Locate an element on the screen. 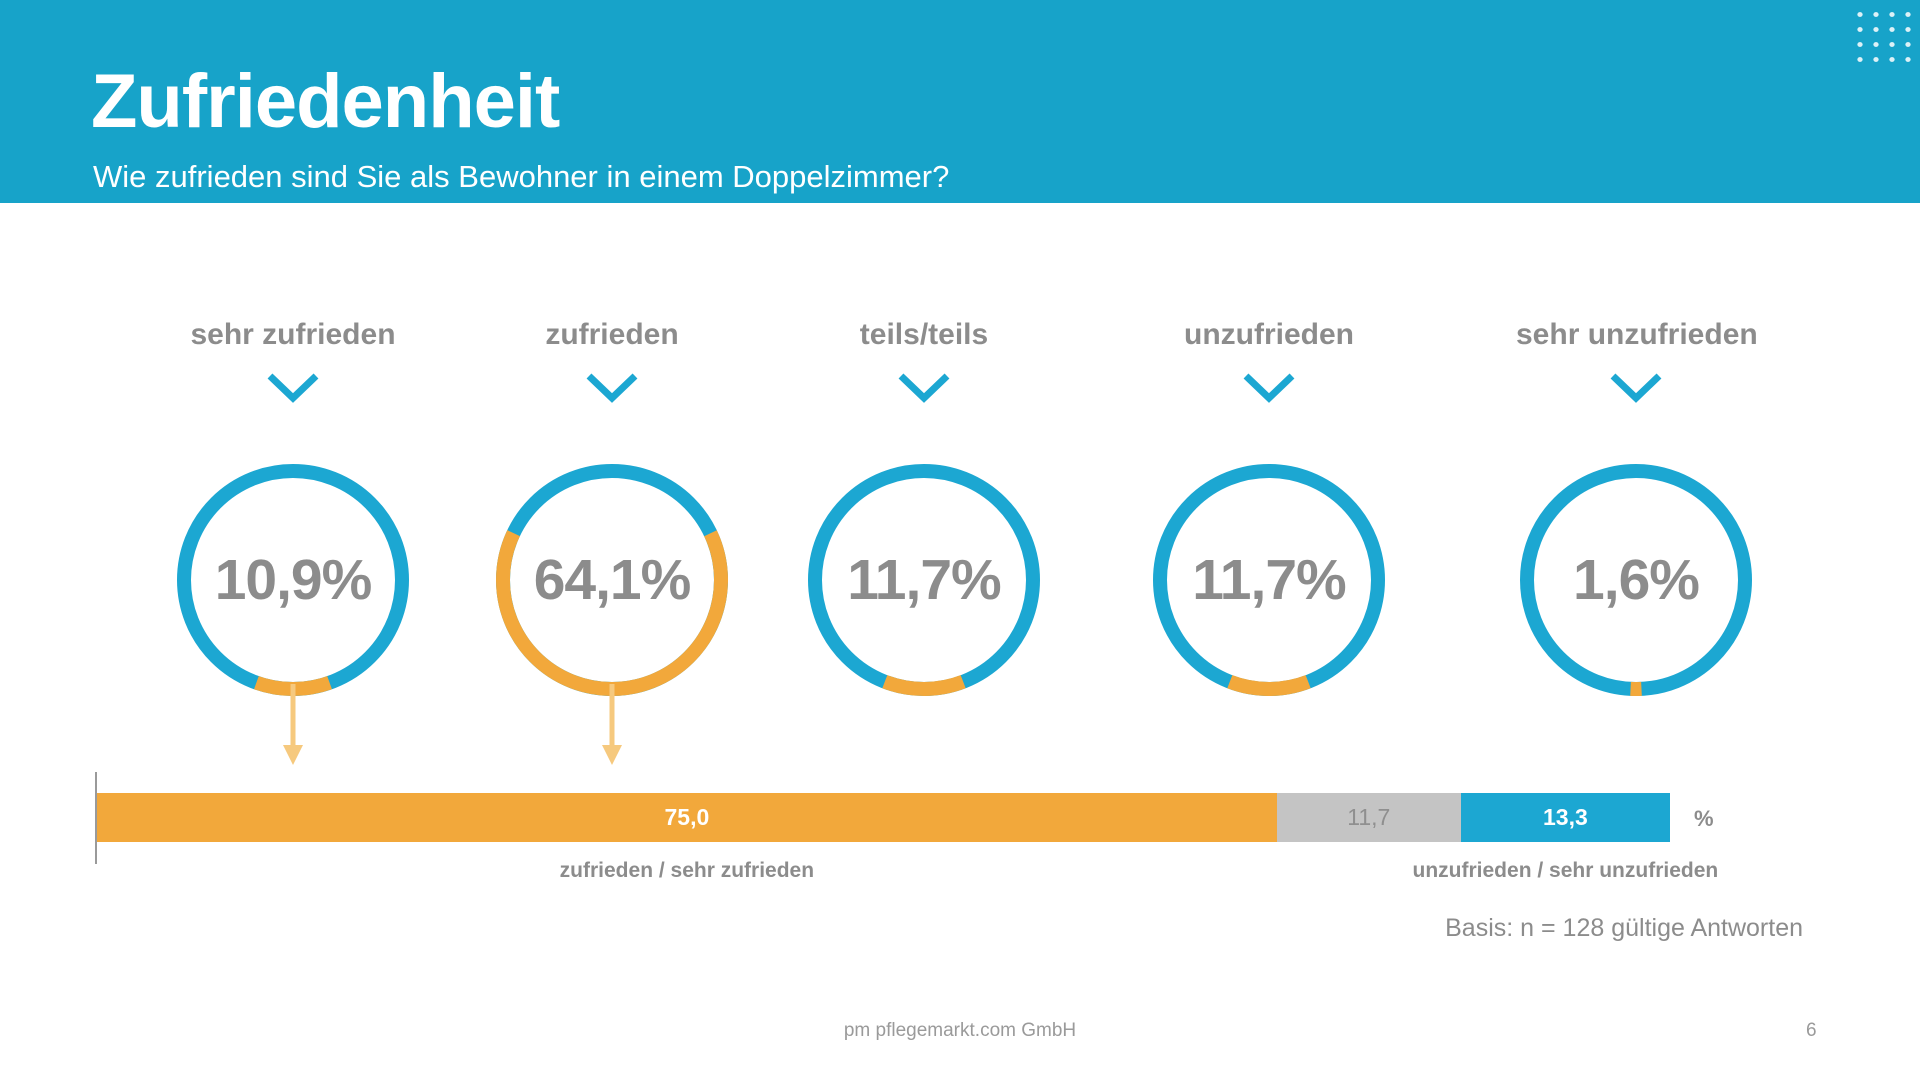 The image size is (1920, 1080). bar-unit-label: % is located at coordinates (1704, 818).